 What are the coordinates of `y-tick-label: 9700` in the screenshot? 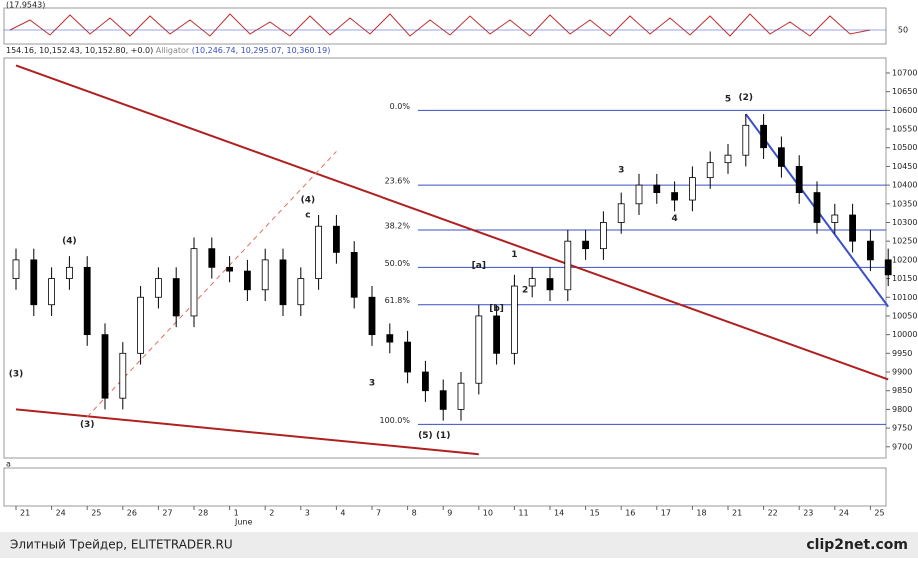 It's located at (902, 446).